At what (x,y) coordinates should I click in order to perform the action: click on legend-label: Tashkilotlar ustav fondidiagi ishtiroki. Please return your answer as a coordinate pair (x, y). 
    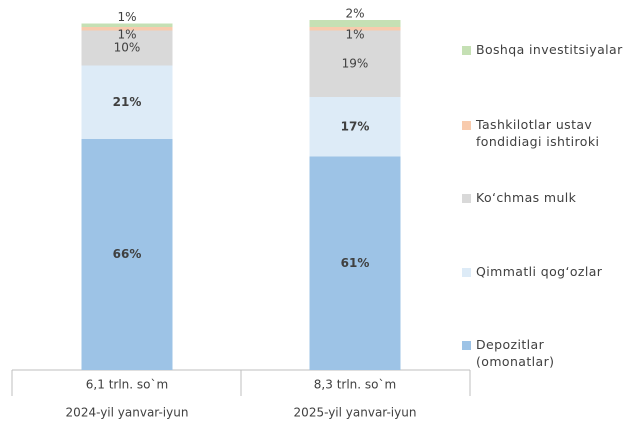
    Looking at the image, I should click on (538, 133).